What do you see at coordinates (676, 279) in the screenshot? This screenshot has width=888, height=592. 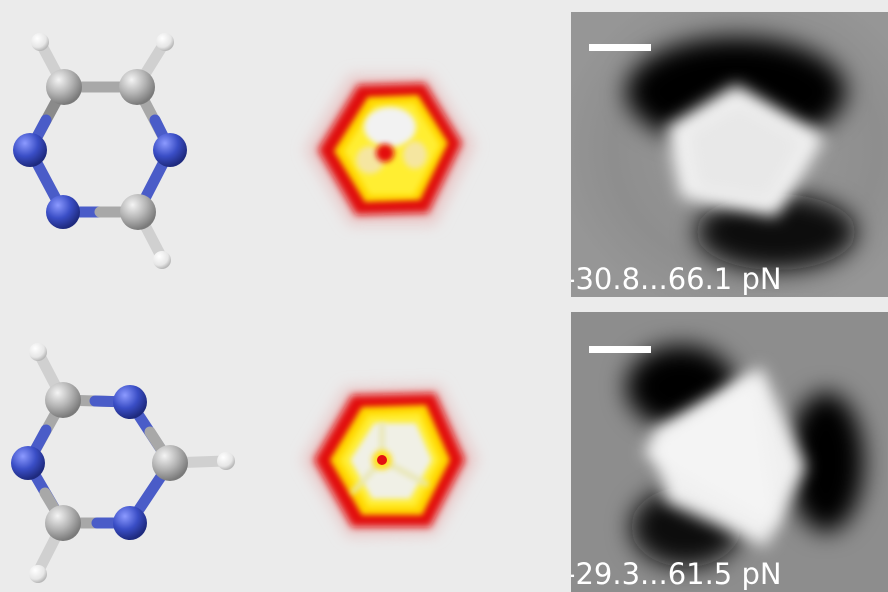 I see `force-range-label: -30.8...66.1 pN` at bounding box center [676, 279].